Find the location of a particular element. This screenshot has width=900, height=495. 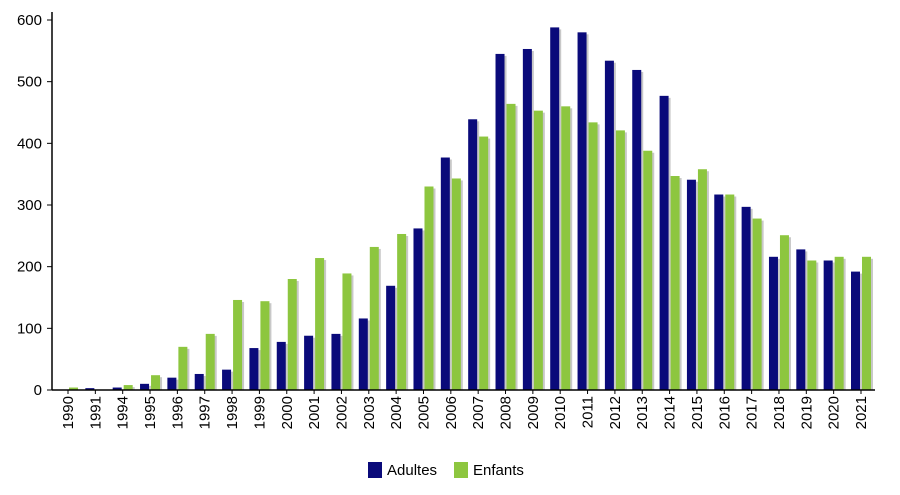

legend-swatch-enfants is located at coordinates (461, 470).